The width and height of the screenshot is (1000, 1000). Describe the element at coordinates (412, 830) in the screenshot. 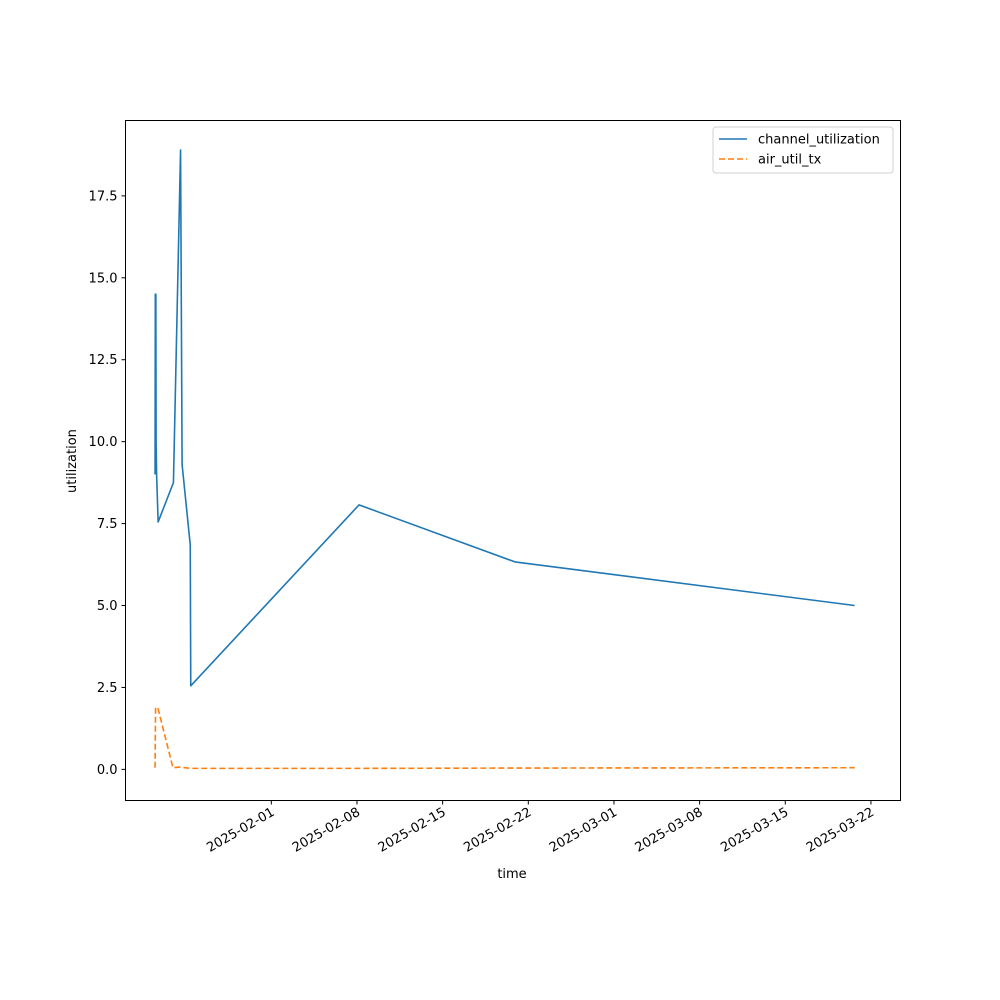

I see `x-tick-label: 2025-02-15` at that location.